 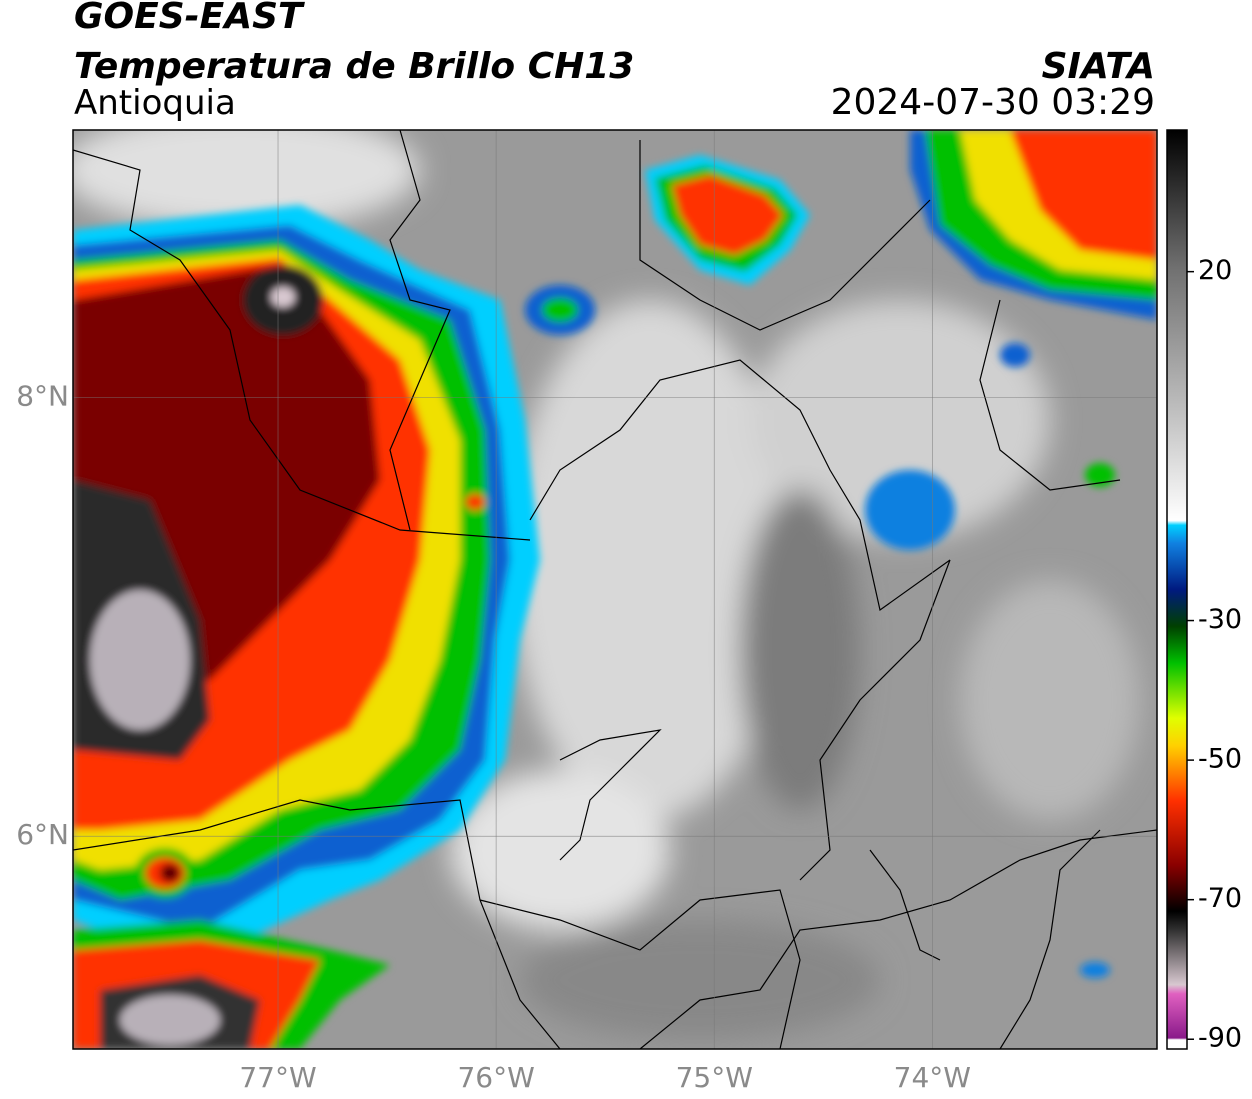 What do you see at coordinates (1220, 759) in the screenshot?
I see `colorbar-label: -50` at bounding box center [1220, 759].